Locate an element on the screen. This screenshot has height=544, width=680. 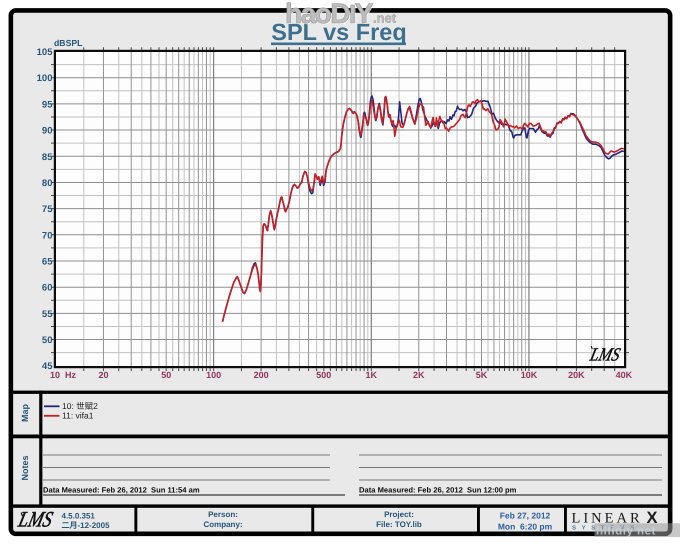
svg-text:Data Measured: Feb 26, 2012 S: Data Measured: Feb 26, 2012 Sun 12:00 pm is located at coordinates (438, 490).